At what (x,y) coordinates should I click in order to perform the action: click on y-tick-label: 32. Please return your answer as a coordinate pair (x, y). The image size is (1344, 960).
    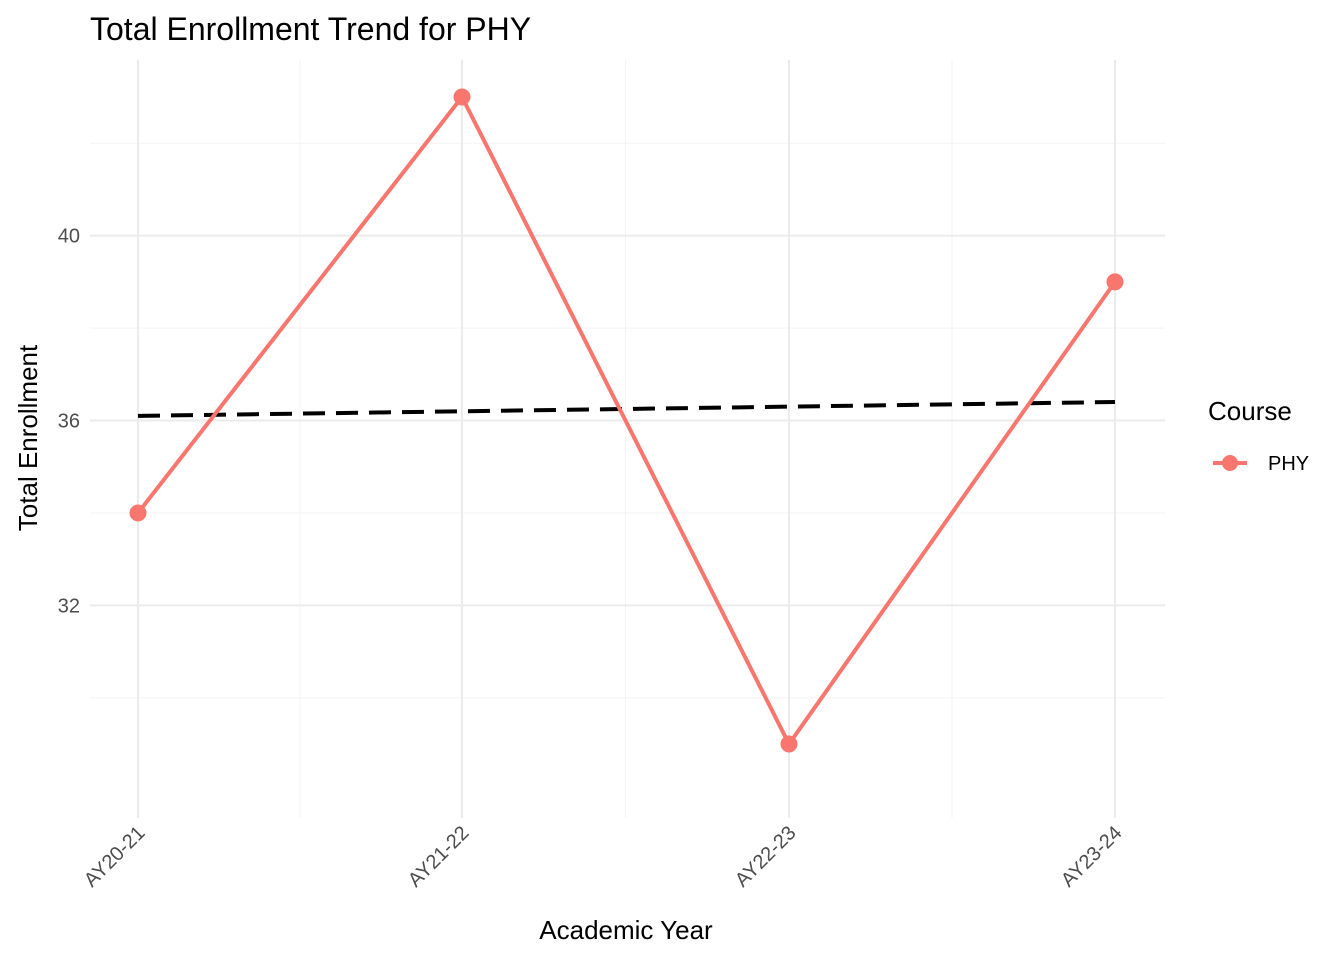
    Looking at the image, I should click on (69, 606).